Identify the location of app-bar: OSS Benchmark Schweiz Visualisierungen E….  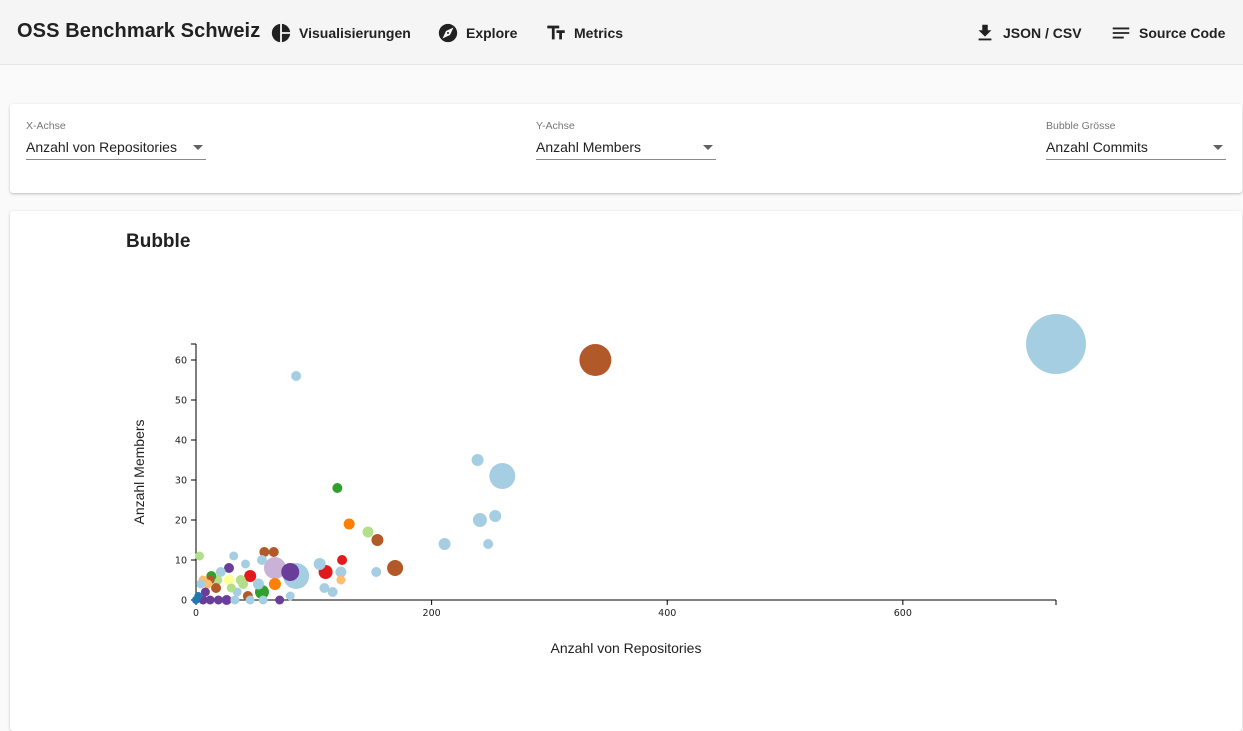
(621, 32).